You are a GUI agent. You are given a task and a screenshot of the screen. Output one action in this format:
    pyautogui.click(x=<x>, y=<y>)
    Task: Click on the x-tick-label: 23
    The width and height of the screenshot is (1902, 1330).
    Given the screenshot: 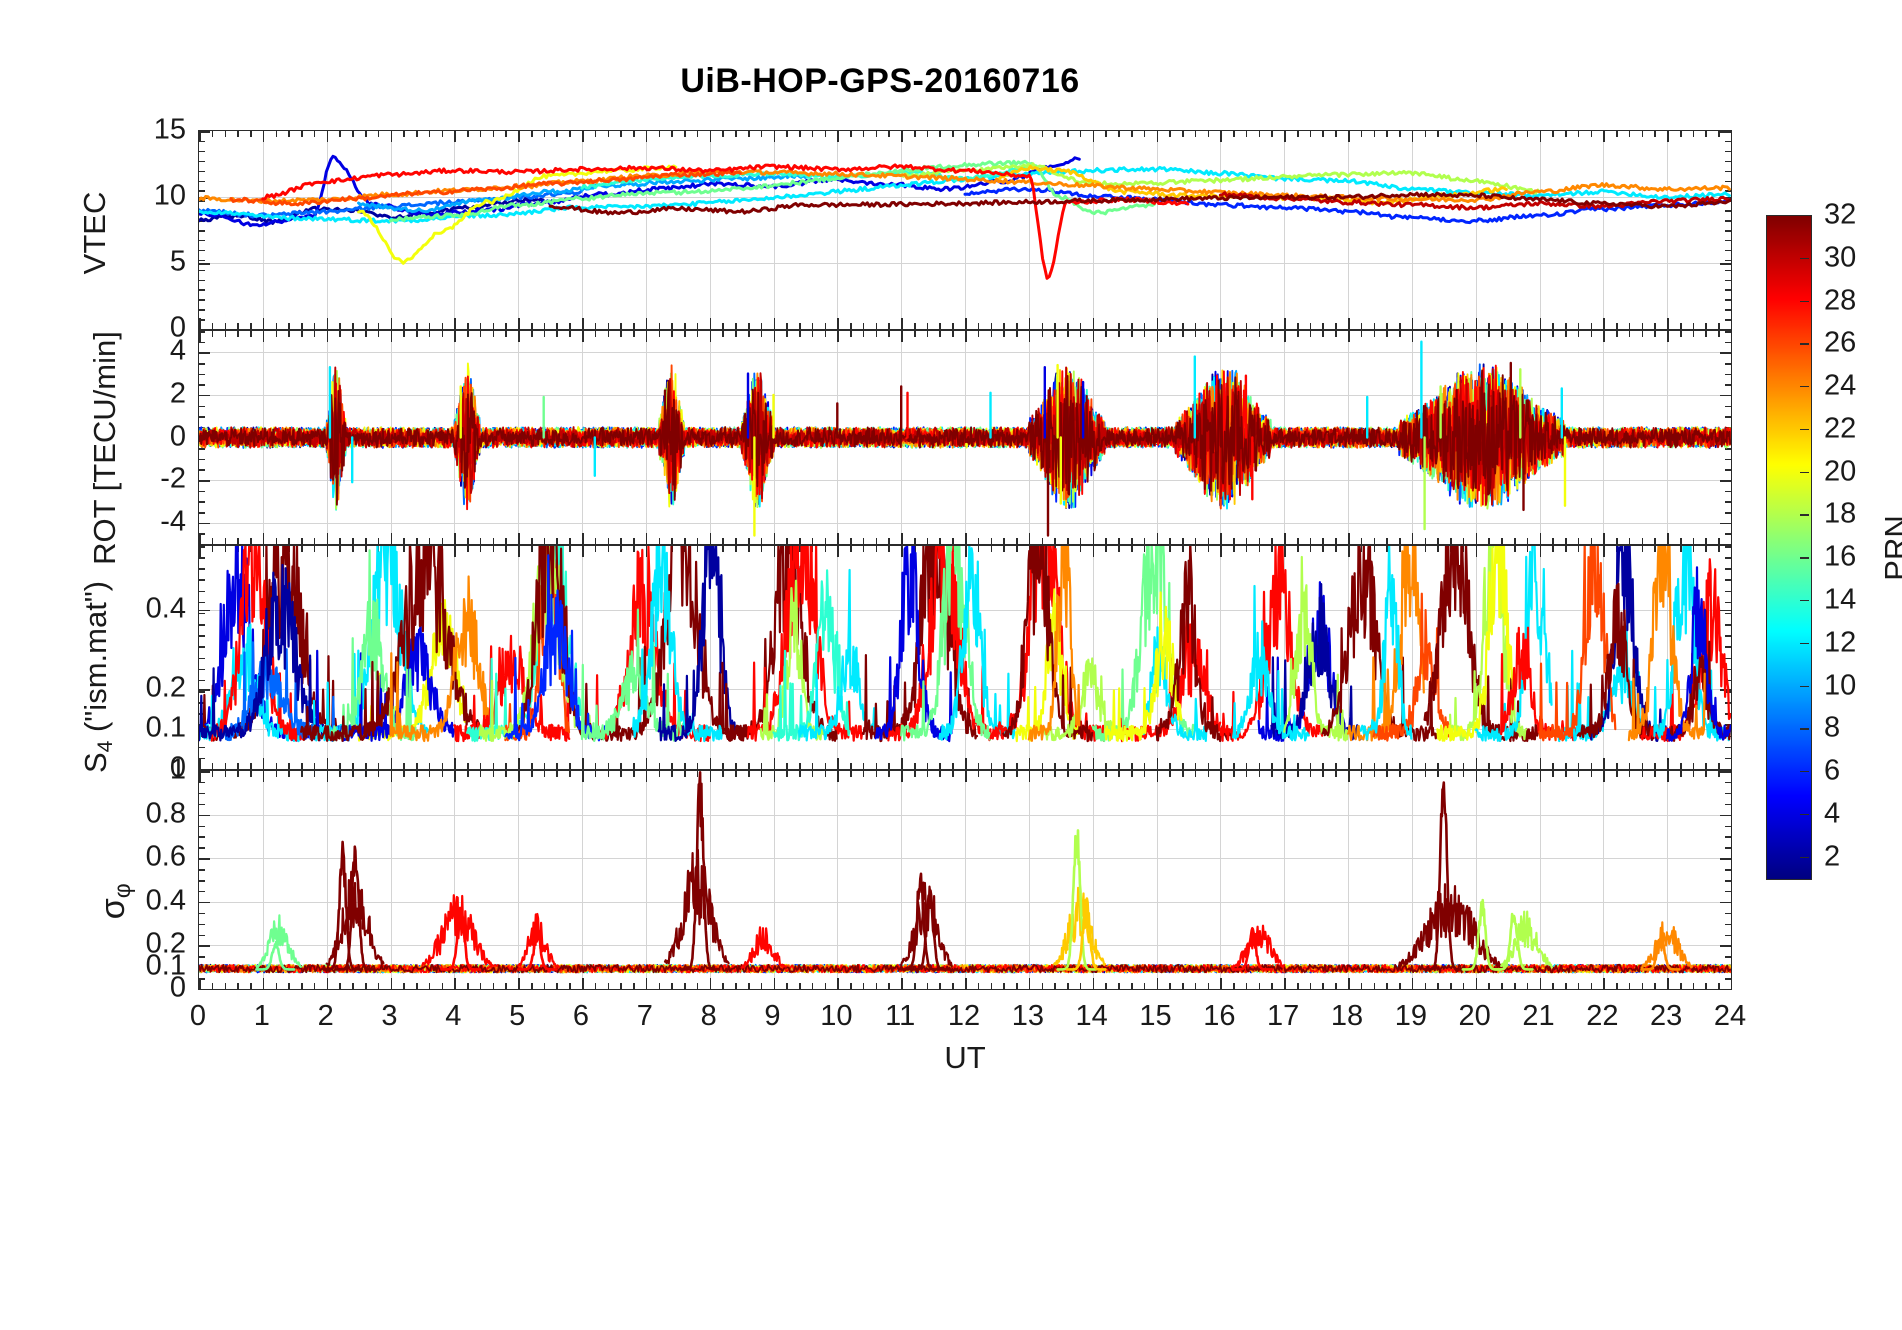 What is the action you would take?
    pyautogui.click(x=1666, y=1016)
    